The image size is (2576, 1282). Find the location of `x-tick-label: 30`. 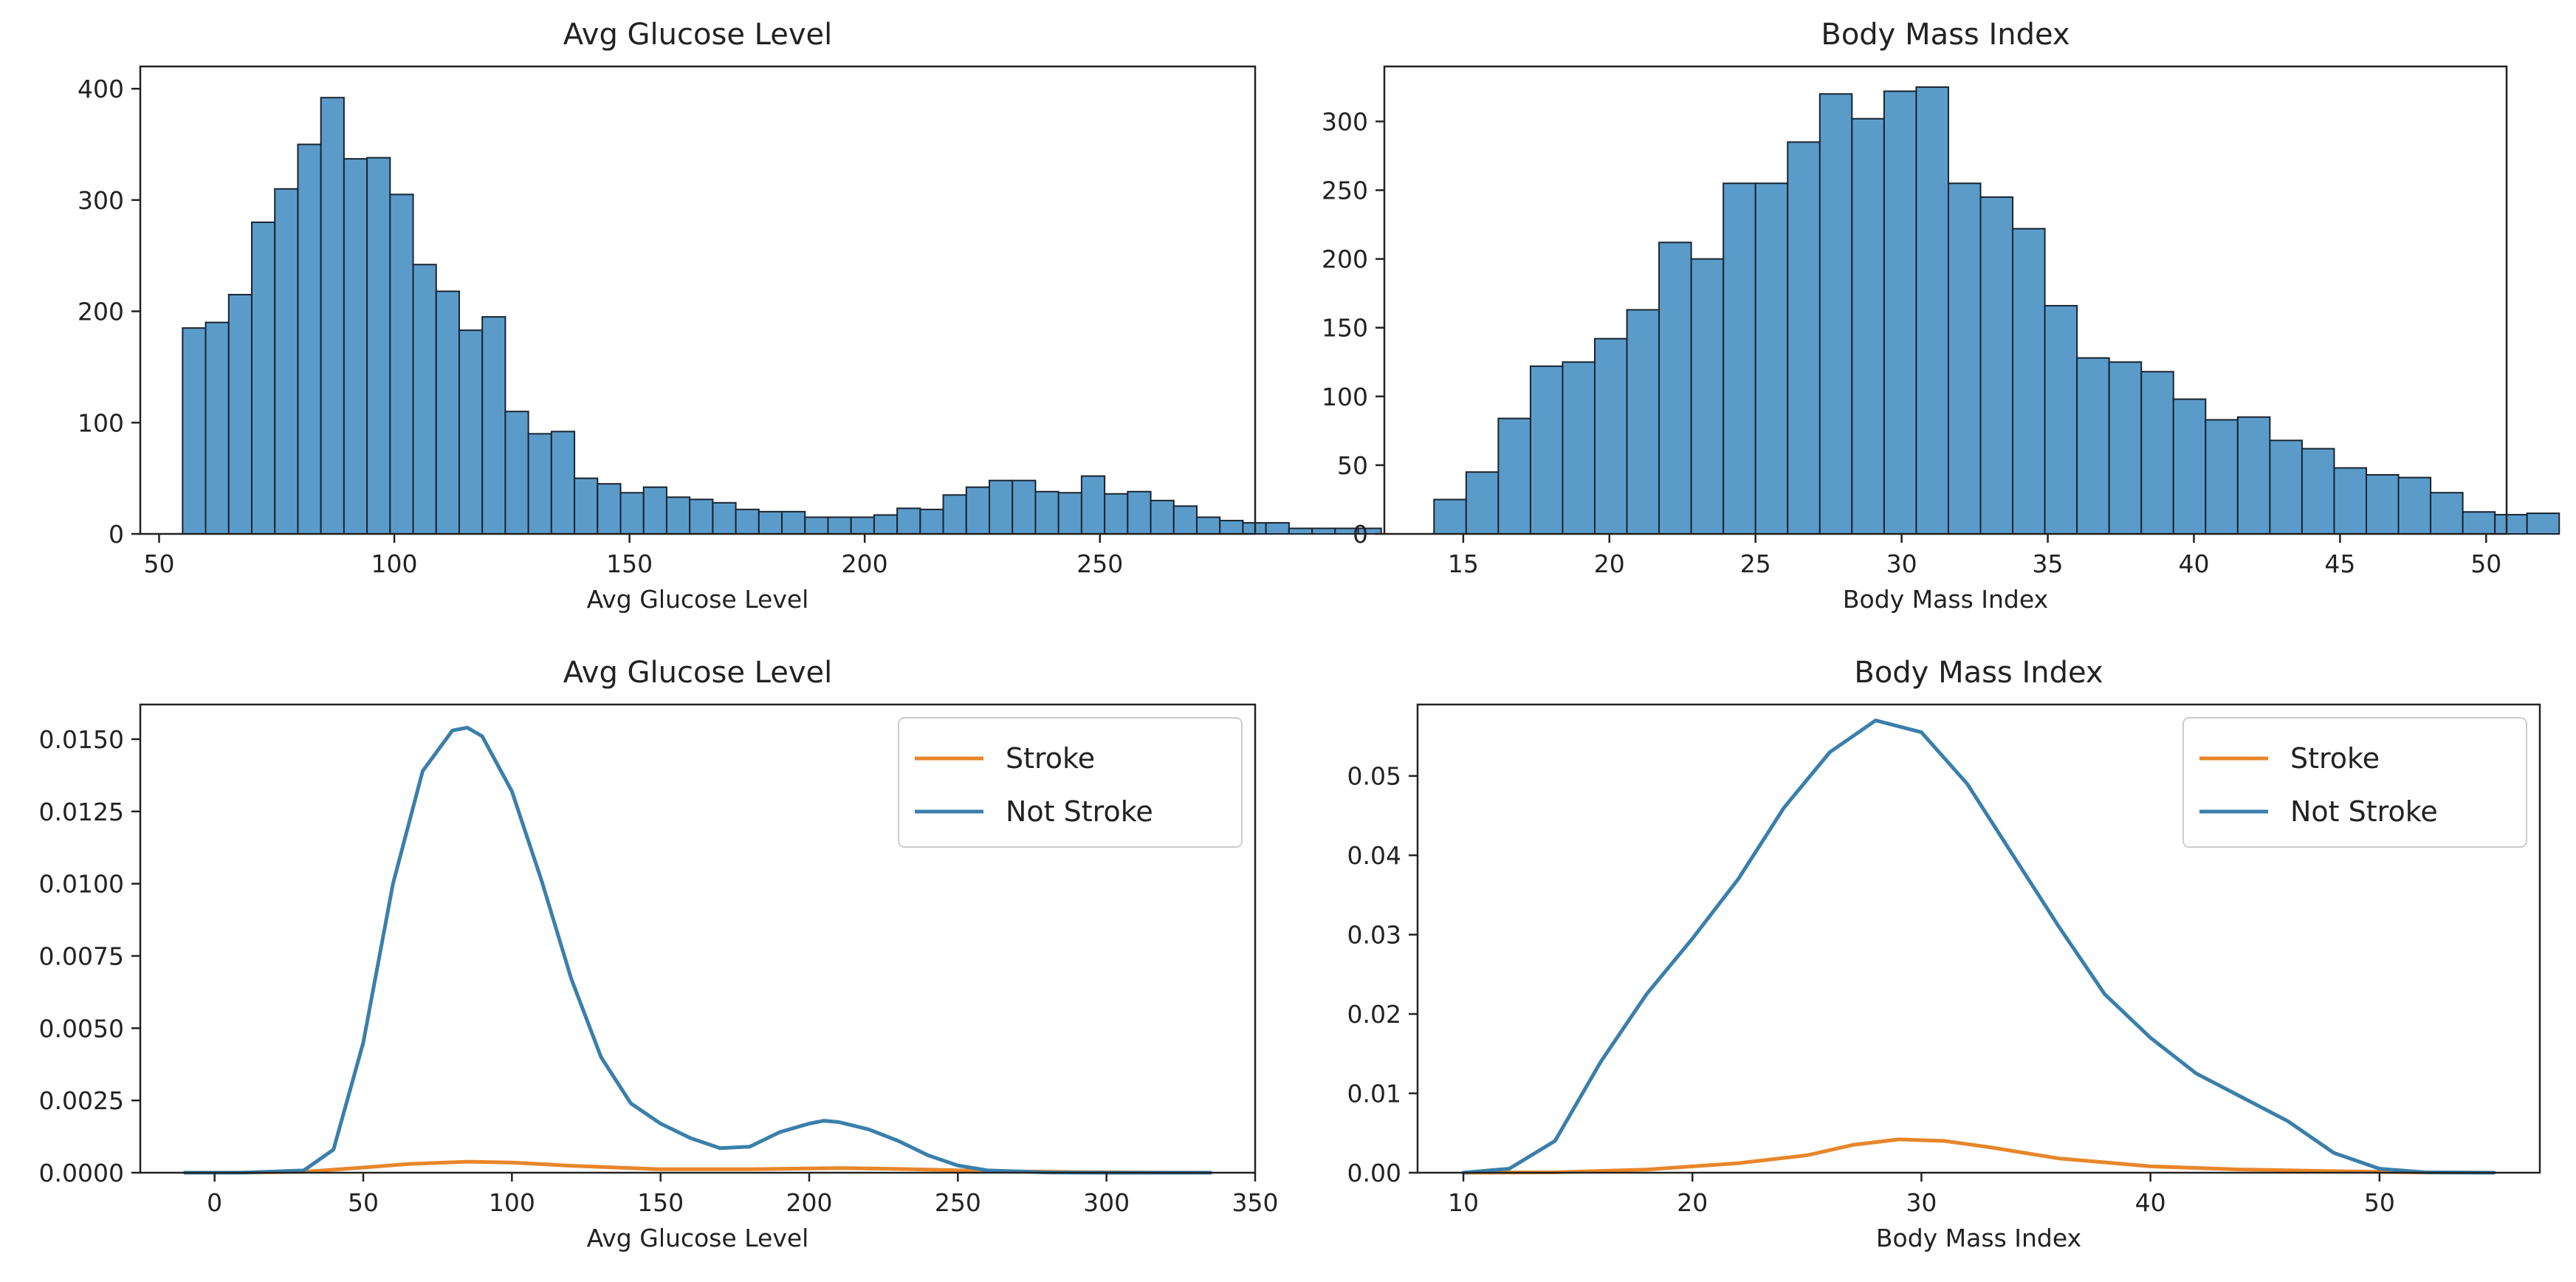

x-tick-label: 30 is located at coordinates (1902, 563).